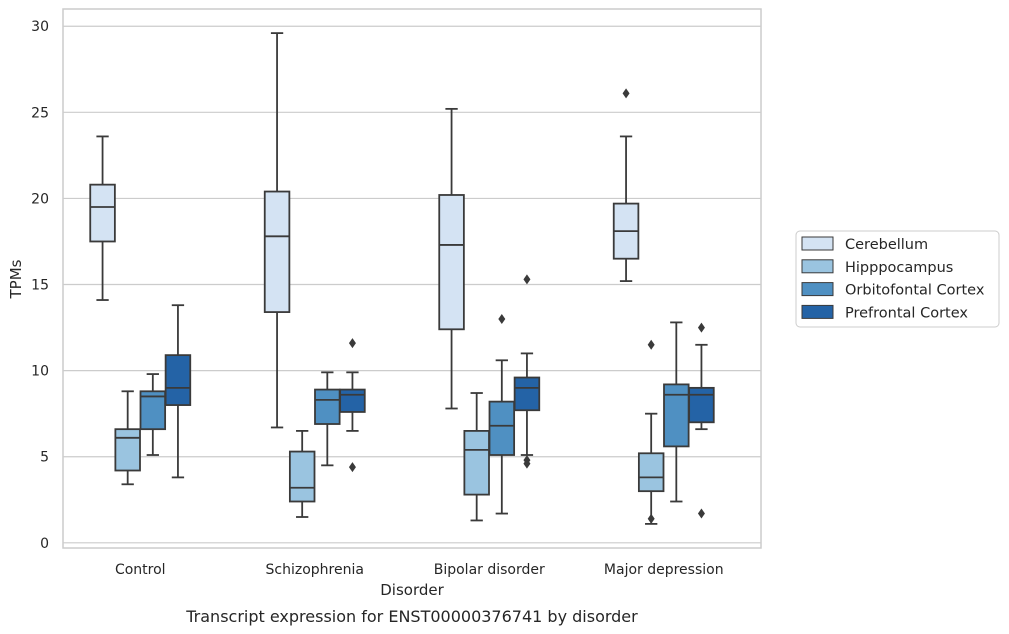 Image resolution: width=1009 pixels, height=634 pixels. What do you see at coordinates (40, 27) in the screenshot?
I see `y-tick-label: 30` at bounding box center [40, 27].